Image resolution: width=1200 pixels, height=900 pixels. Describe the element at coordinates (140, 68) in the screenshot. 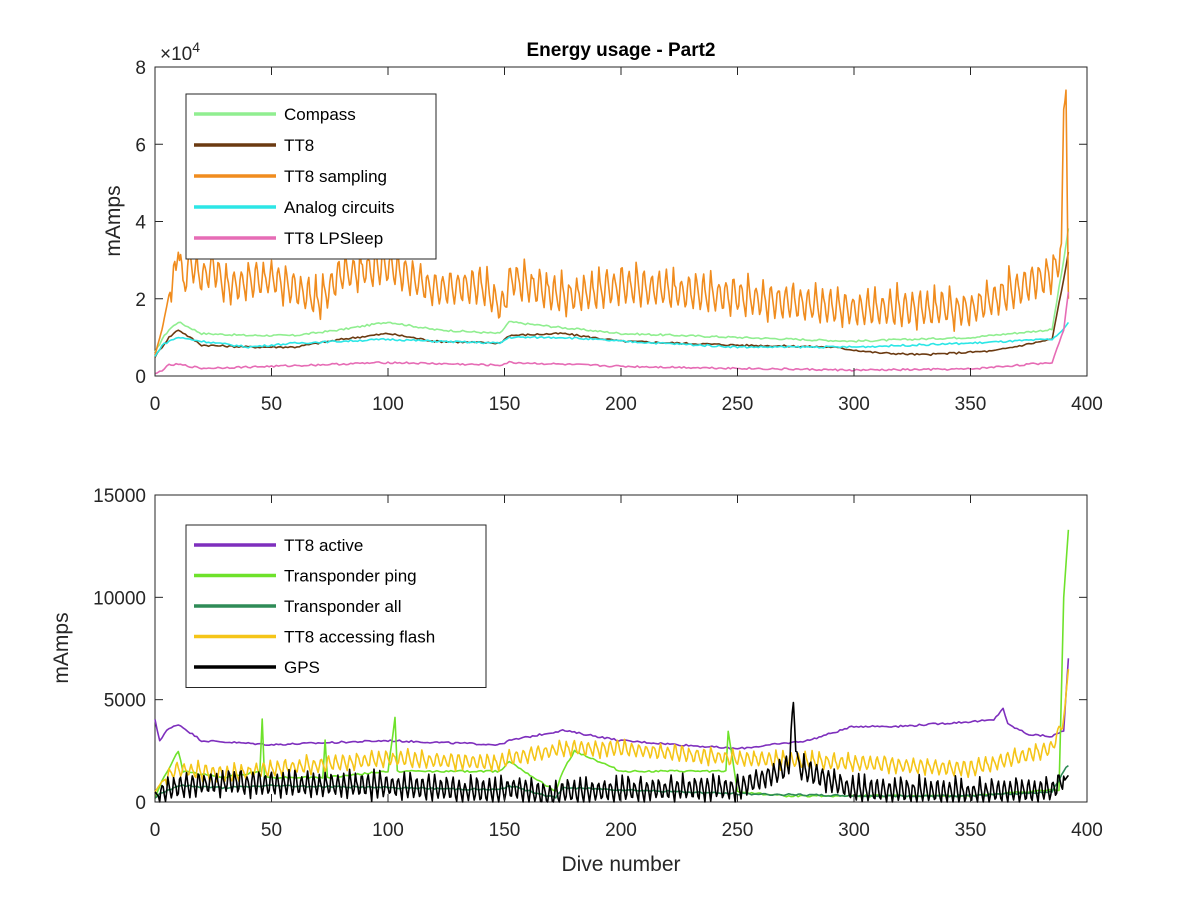

I see `y-tick-label: 8` at that location.